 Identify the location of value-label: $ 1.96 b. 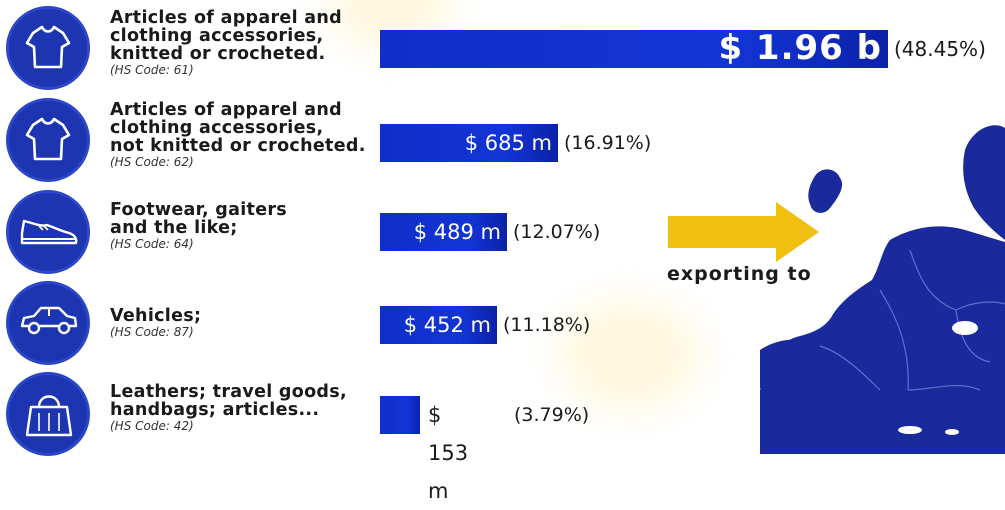
(800, 48).